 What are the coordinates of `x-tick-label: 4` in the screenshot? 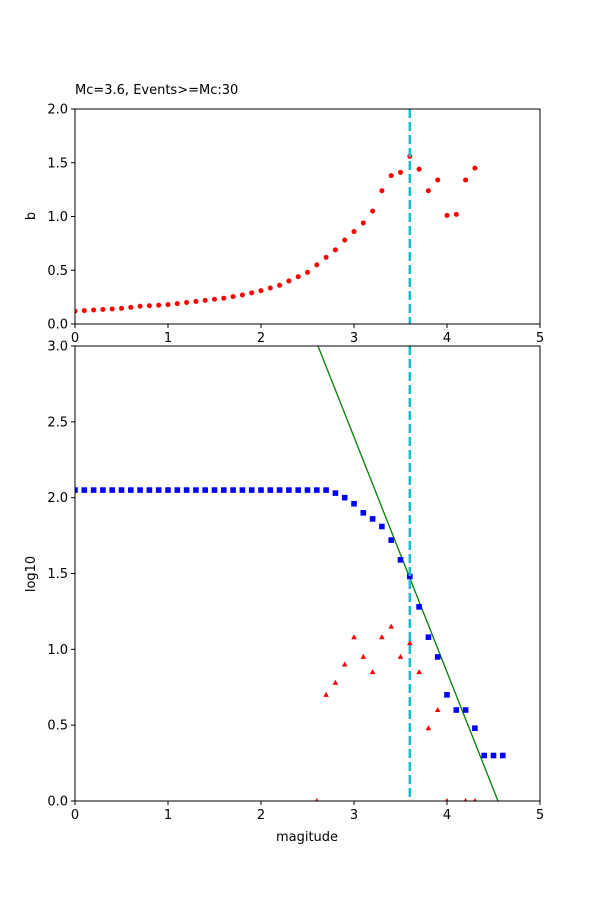 It's located at (447, 815).